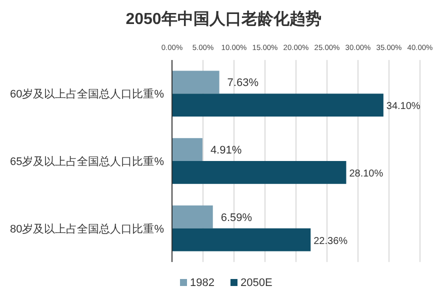 This screenshot has width=447, height=298. Describe the element at coordinates (226, 150) in the screenshot. I see `data-label: 4.91%` at that location.